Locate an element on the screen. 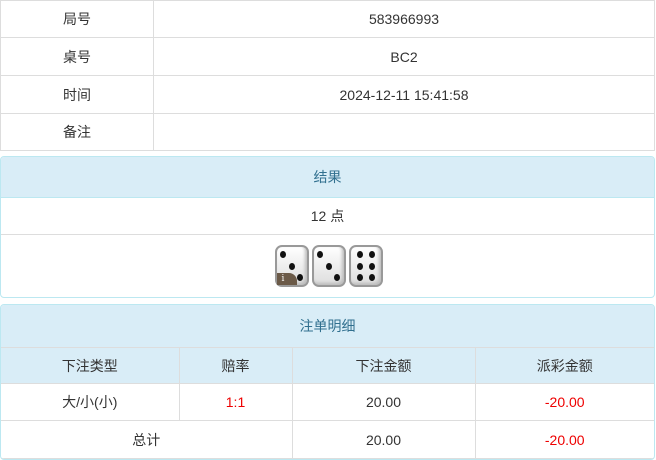 The height and width of the screenshot is (460, 656). label: 局号 is located at coordinates (77, 19).